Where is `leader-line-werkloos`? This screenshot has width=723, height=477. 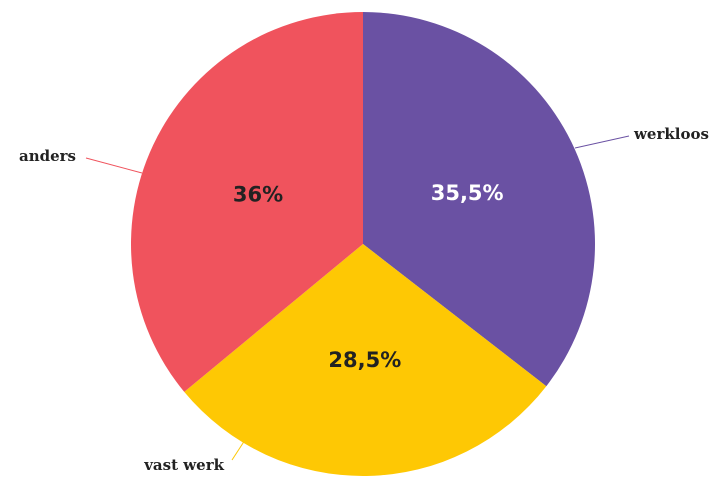
leader-line-werkloos is located at coordinates (602, 142).